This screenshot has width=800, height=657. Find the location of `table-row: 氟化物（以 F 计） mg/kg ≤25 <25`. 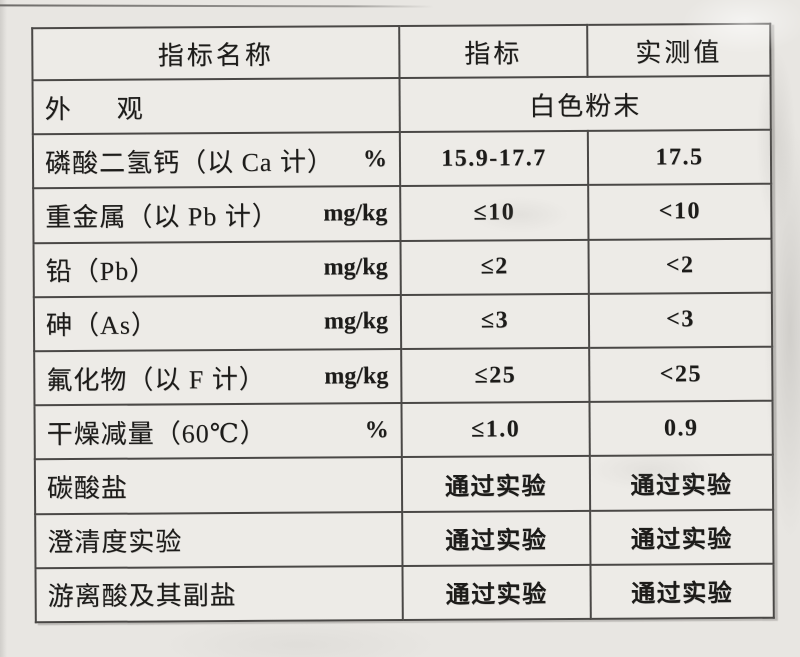

table-row: 氟化物（以 F 计） mg/kg ≤25 <25 is located at coordinates (403, 376).